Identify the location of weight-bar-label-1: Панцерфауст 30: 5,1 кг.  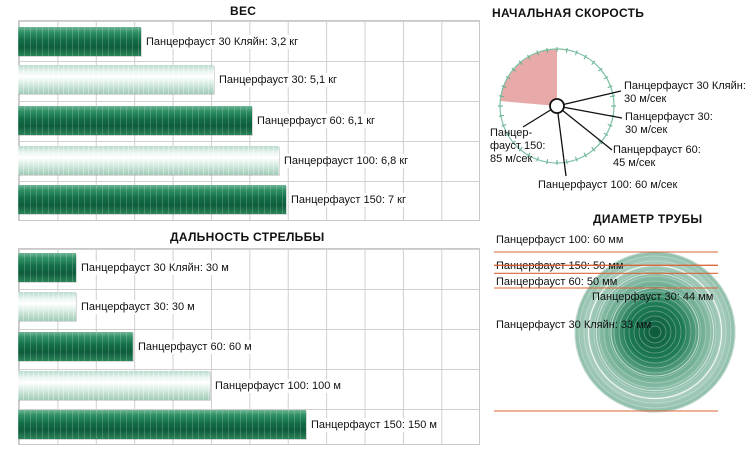
(278, 80).